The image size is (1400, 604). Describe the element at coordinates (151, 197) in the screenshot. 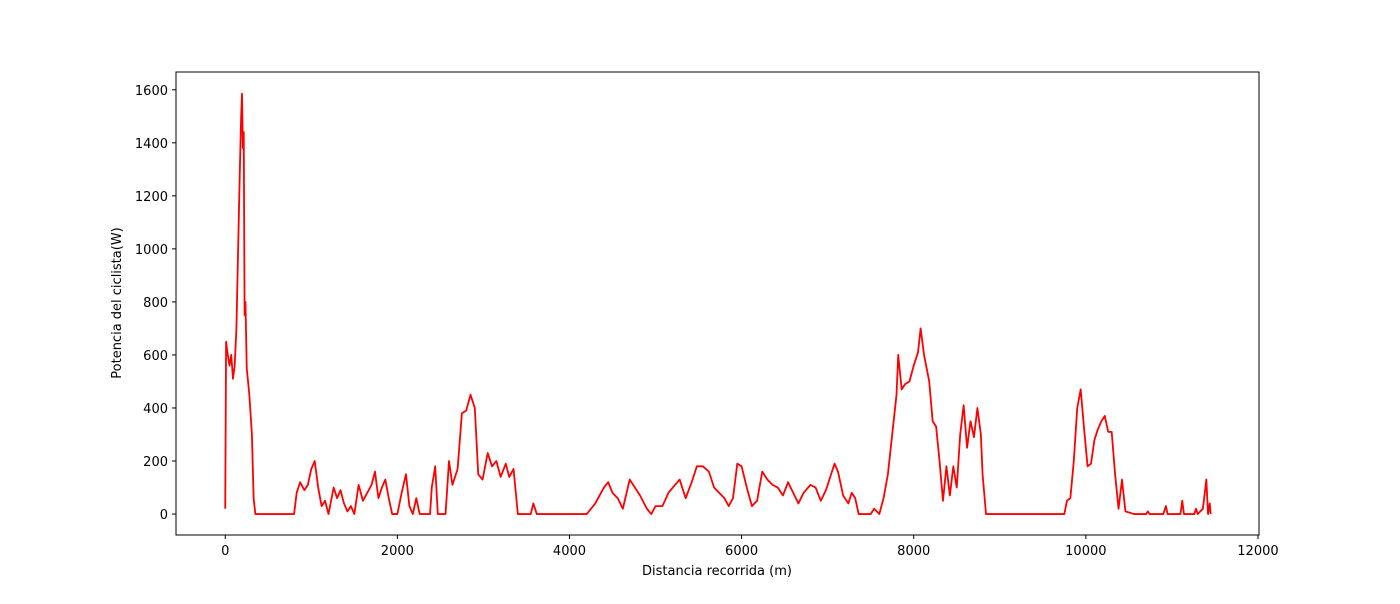

I see `y-tick-label: 1200` at that location.